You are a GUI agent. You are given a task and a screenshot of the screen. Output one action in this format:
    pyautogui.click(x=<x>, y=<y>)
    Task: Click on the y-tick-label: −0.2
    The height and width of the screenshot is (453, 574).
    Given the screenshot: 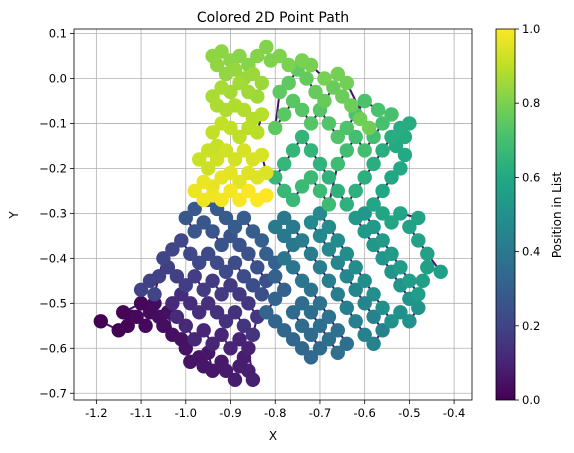 What is the action you would take?
    pyautogui.click(x=53, y=168)
    